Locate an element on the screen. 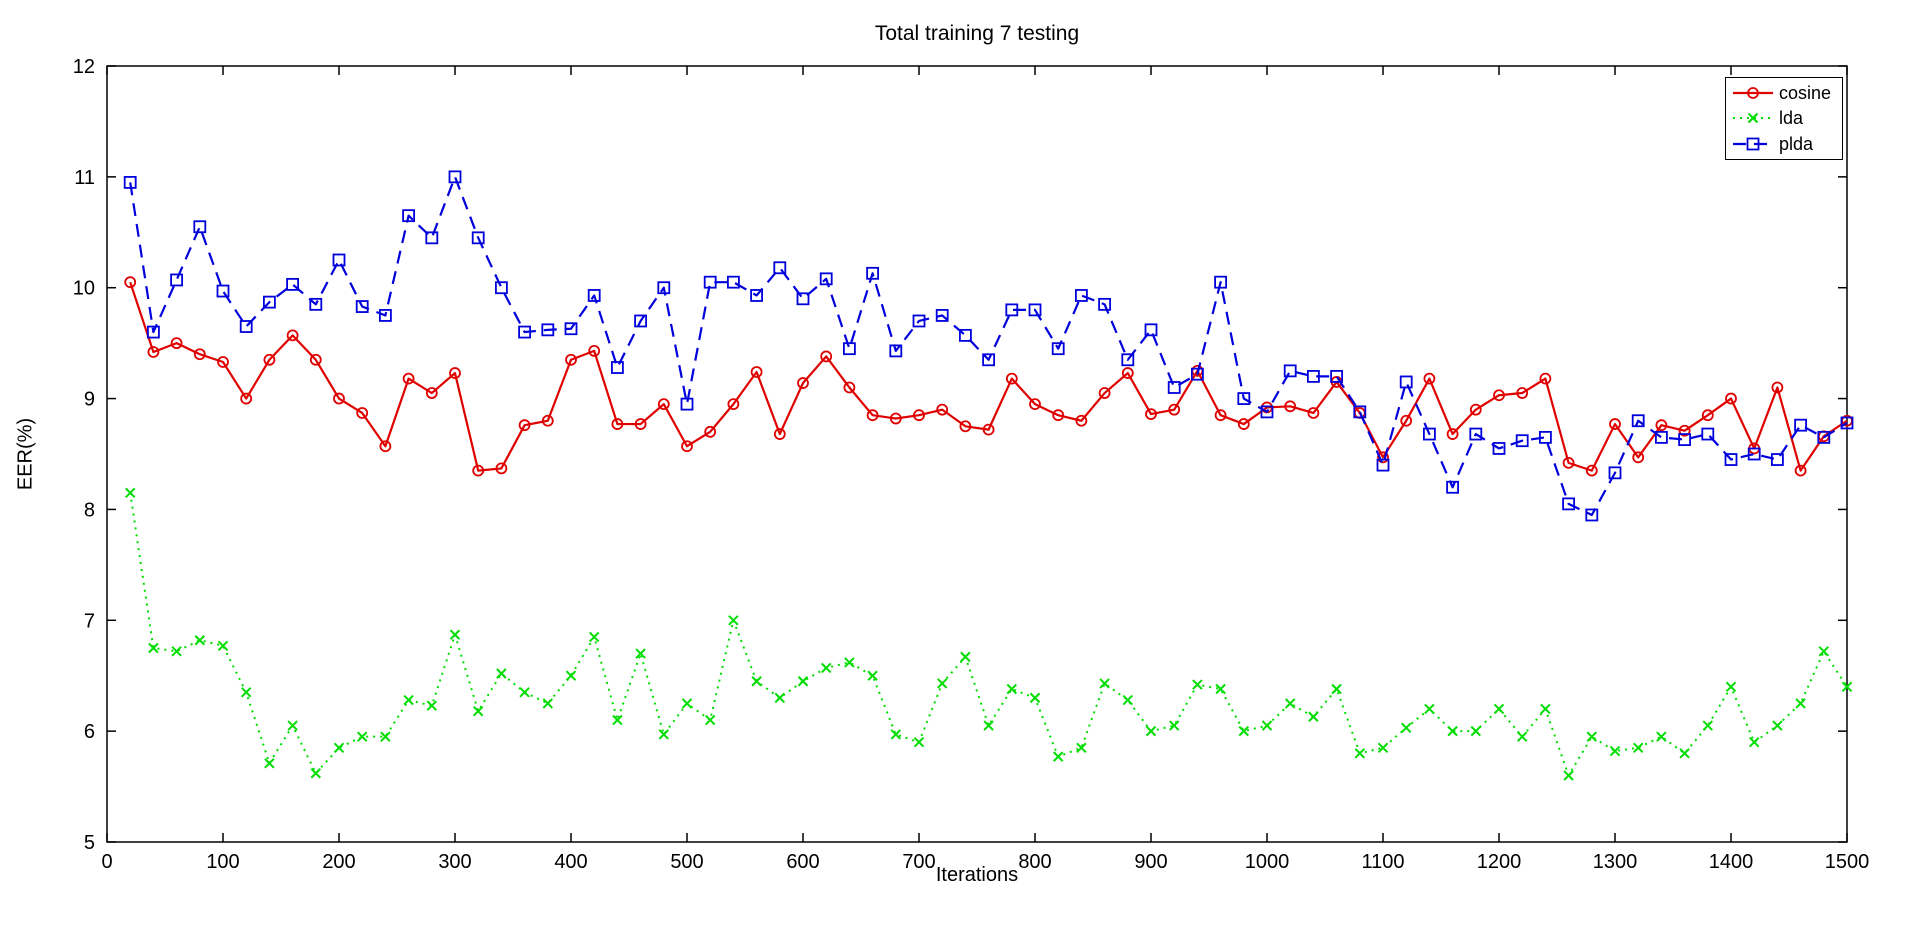 Image resolution: width=1921 pixels, height=945 pixels. legend-sample-marker is located at coordinates (1753, 92).